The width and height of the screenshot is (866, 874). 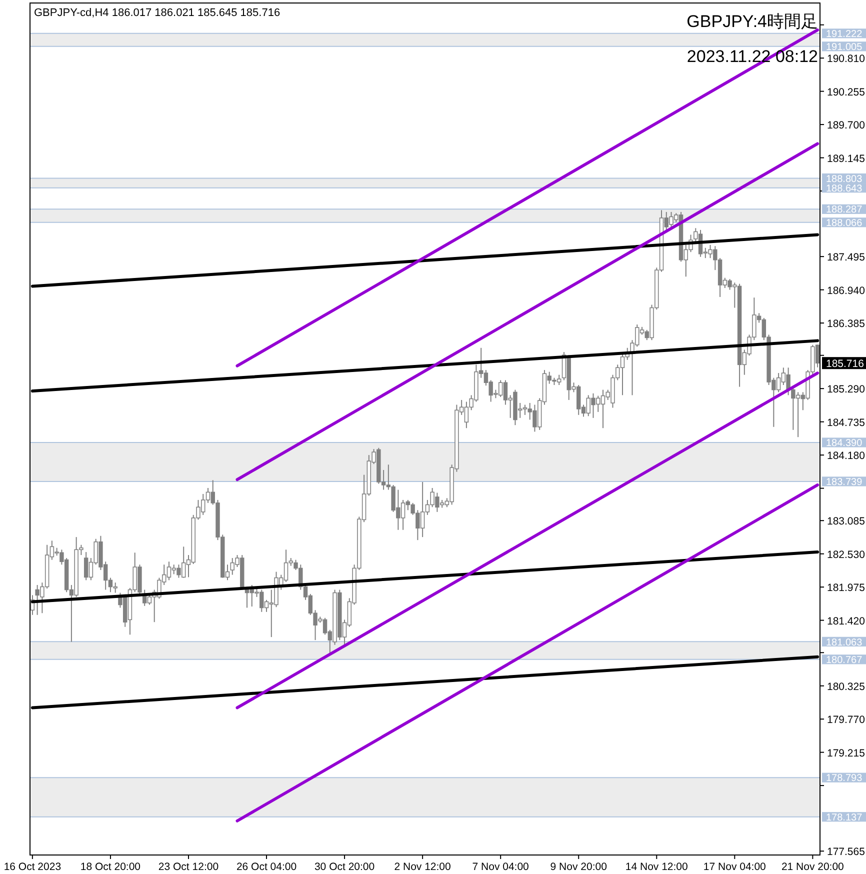 What do you see at coordinates (844, 179) in the screenshot?
I see `ref-line-label: 188.803` at bounding box center [844, 179].